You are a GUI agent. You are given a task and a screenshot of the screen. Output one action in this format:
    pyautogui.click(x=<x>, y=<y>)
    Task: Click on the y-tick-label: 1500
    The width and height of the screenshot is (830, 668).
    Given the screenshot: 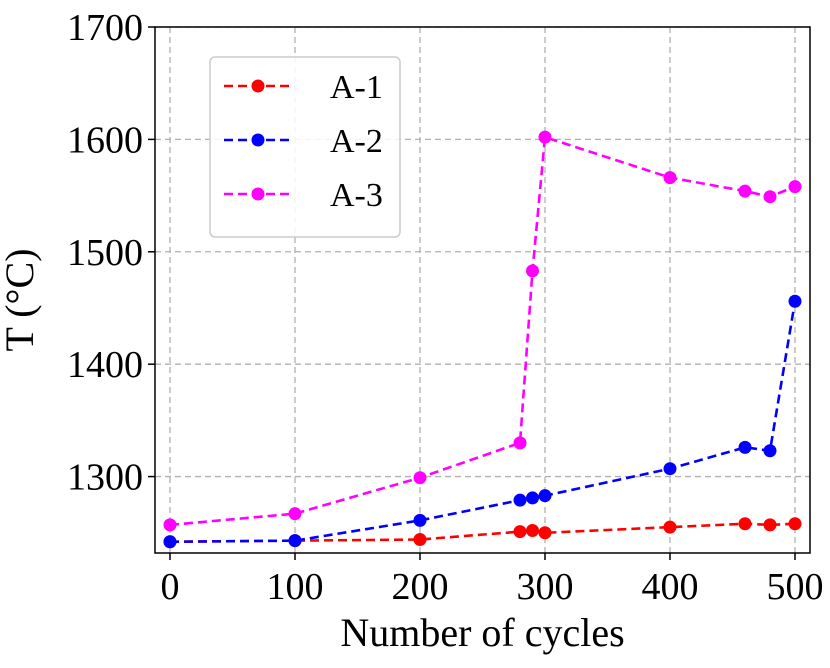 What is the action you would take?
    pyautogui.click(x=105, y=253)
    